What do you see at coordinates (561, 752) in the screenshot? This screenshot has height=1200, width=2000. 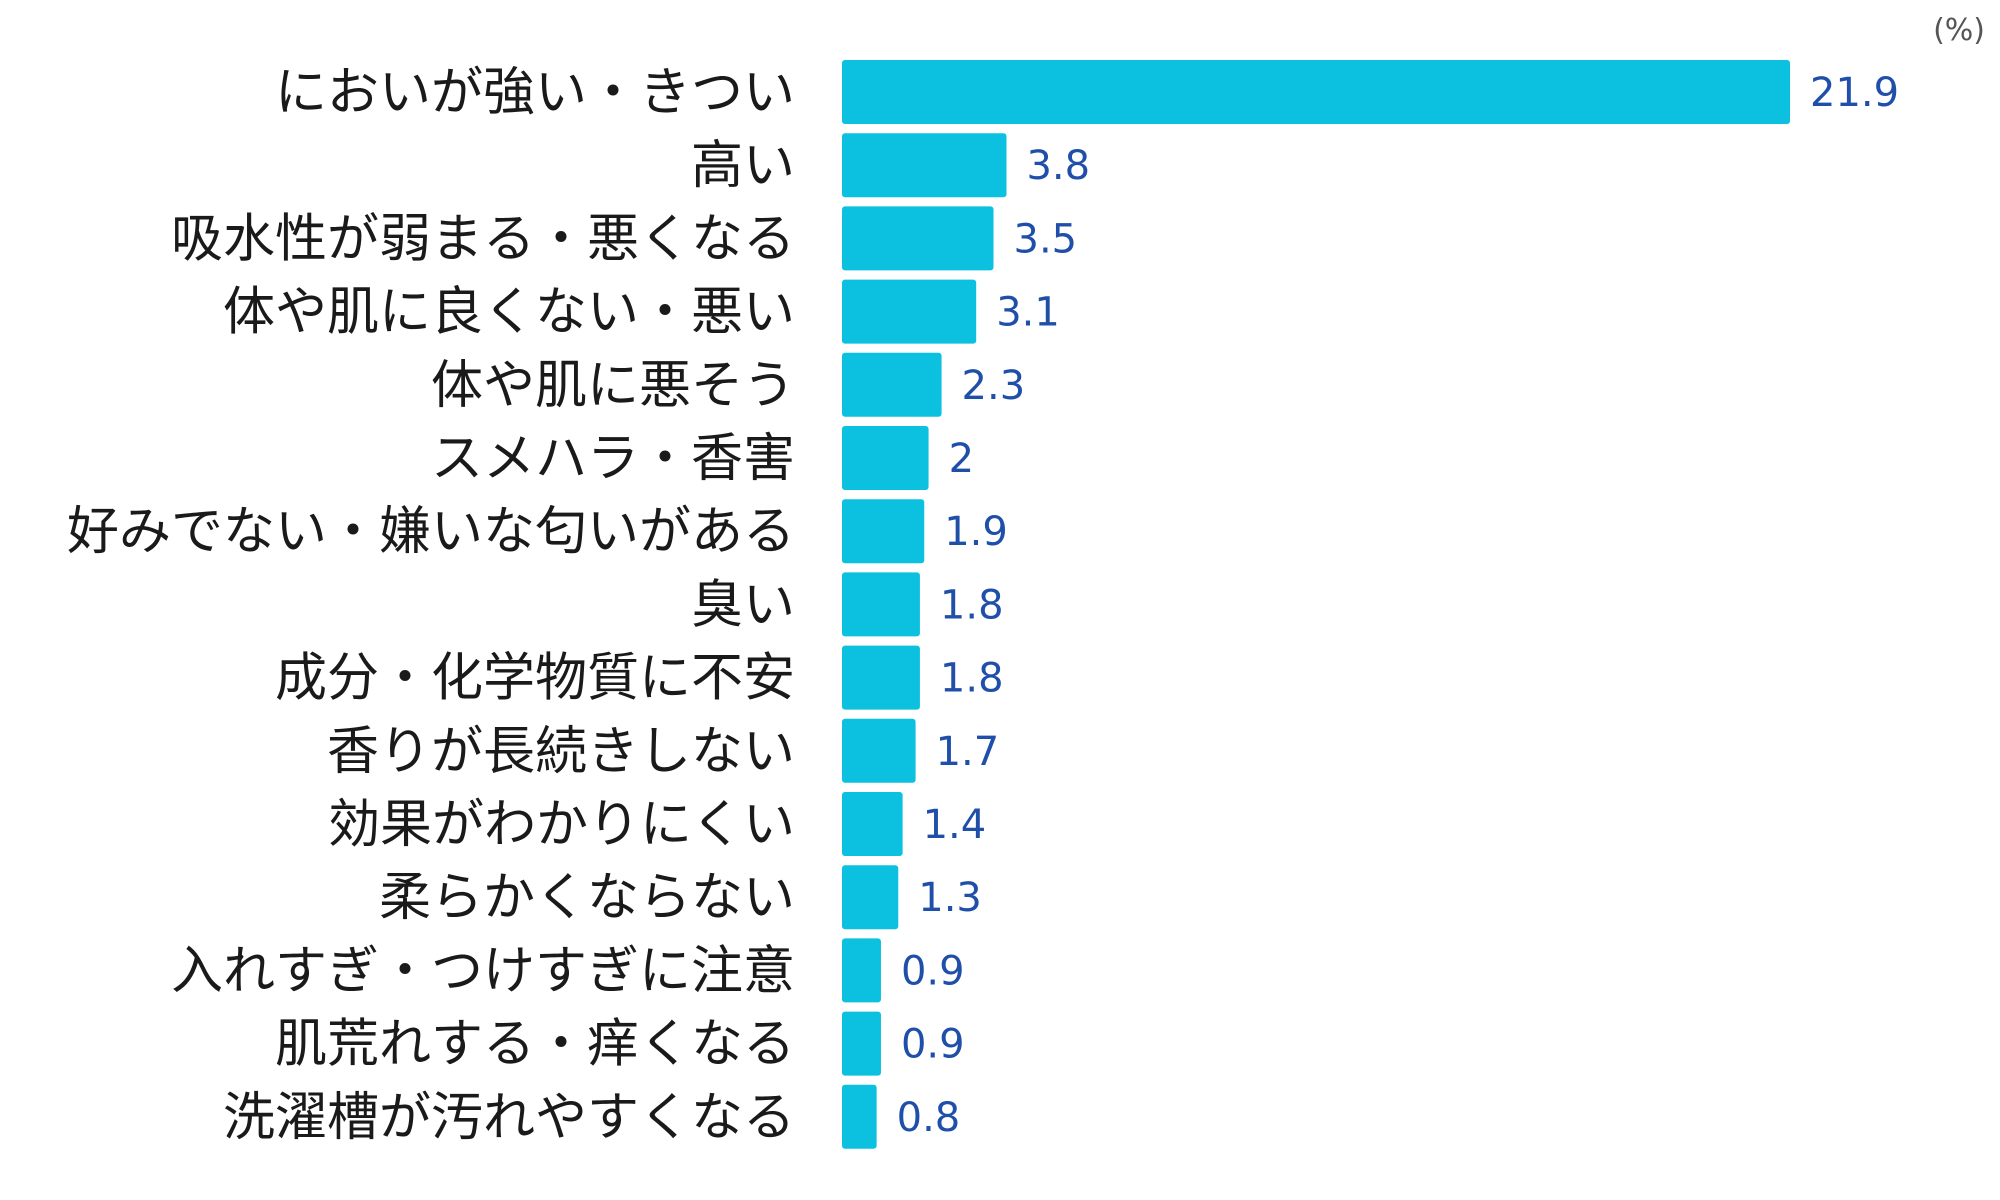 I see `category-label: 香りが長続きしない` at bounding box center [561, 752].